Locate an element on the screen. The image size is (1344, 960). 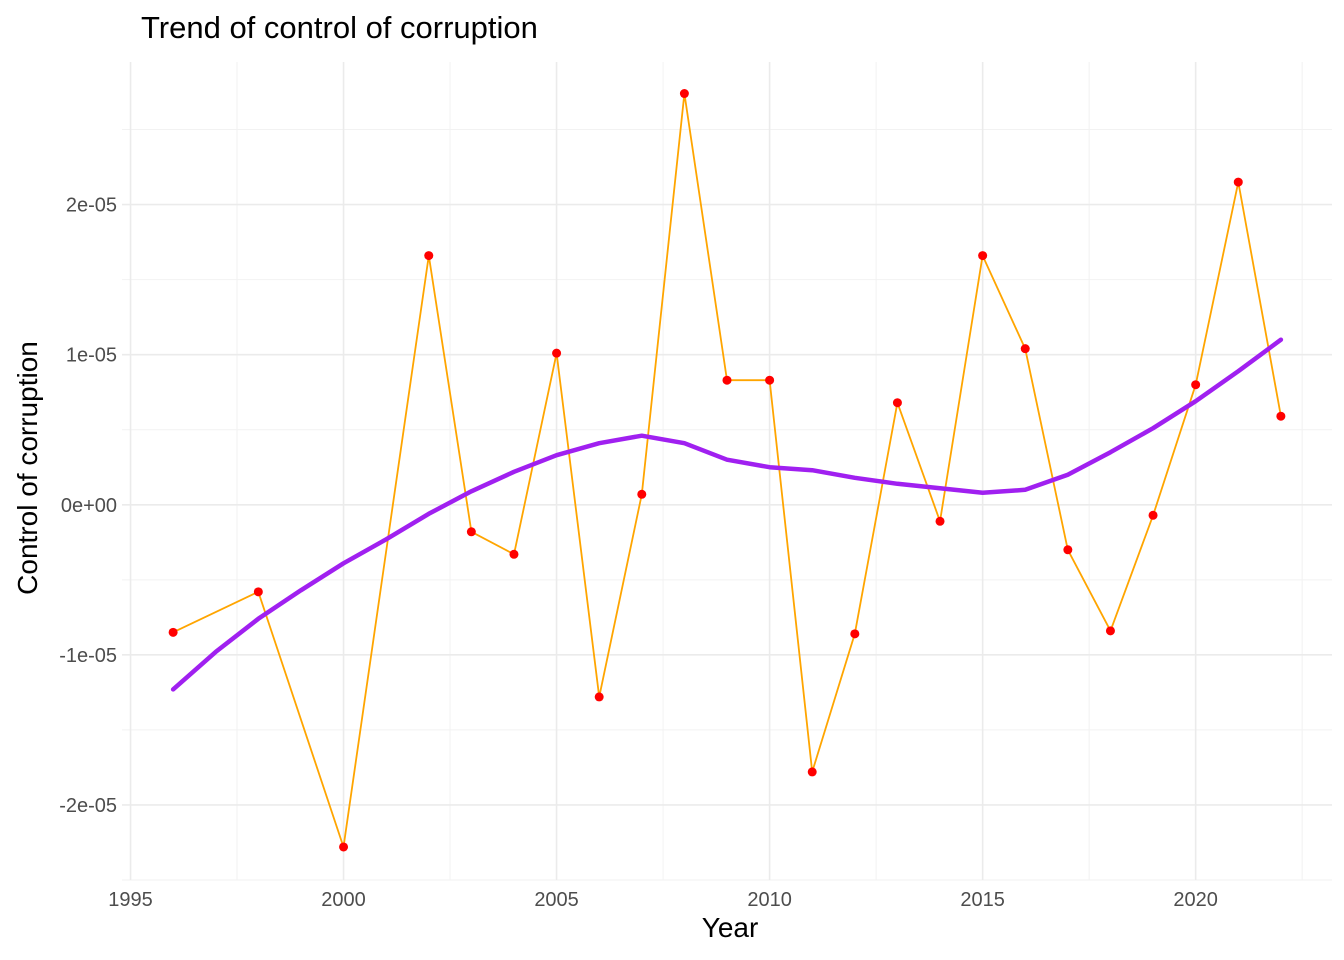
y-axis-ticks: -2e-05 -1e-05 0e+00 1e-05 2e-05 is located at coordinates (88, 506).